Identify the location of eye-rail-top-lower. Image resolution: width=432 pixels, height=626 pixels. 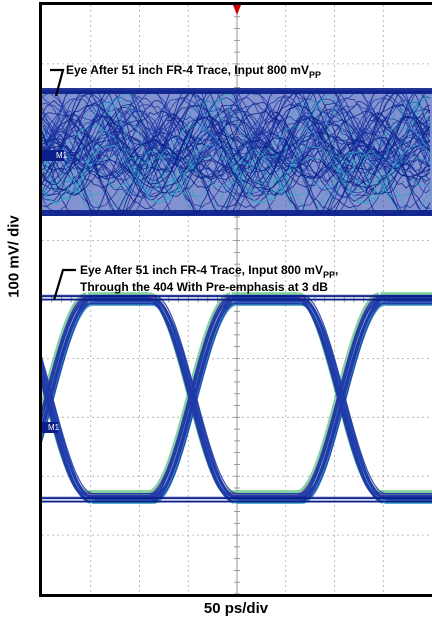
(237, 213).